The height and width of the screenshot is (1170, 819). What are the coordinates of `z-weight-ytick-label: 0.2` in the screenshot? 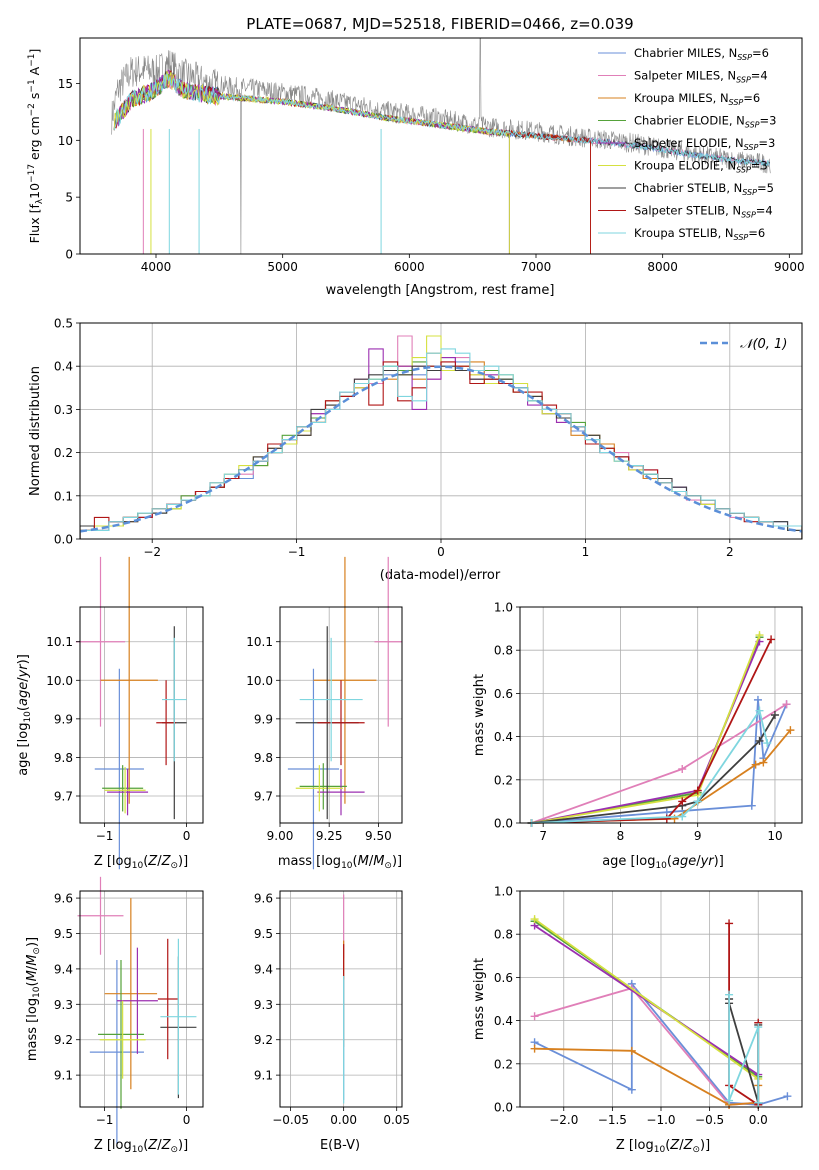 It's located at (503, 1064).